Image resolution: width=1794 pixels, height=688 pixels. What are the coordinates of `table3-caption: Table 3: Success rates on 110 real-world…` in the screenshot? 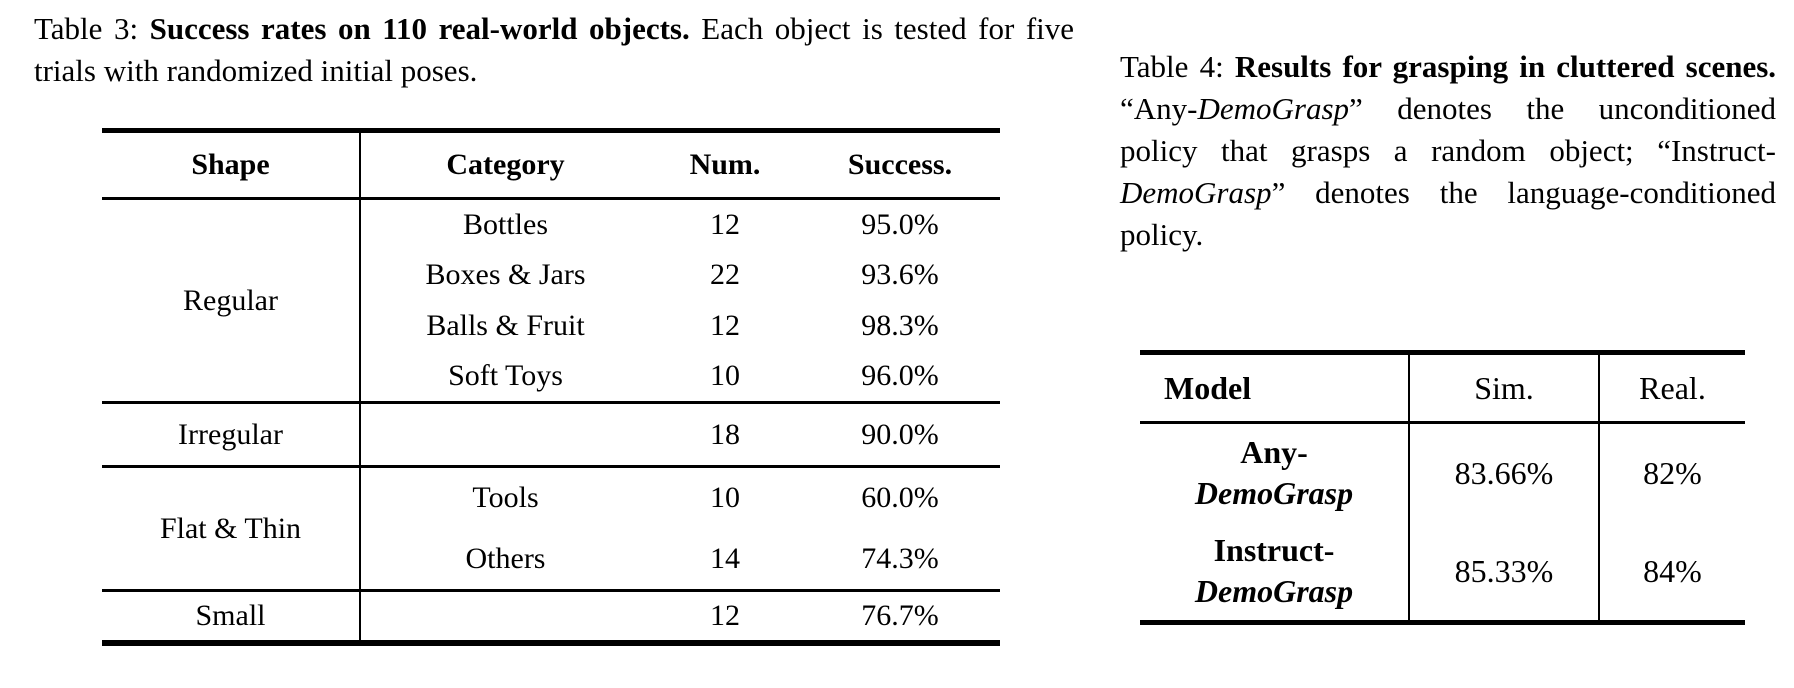 It's located at (554, 50).